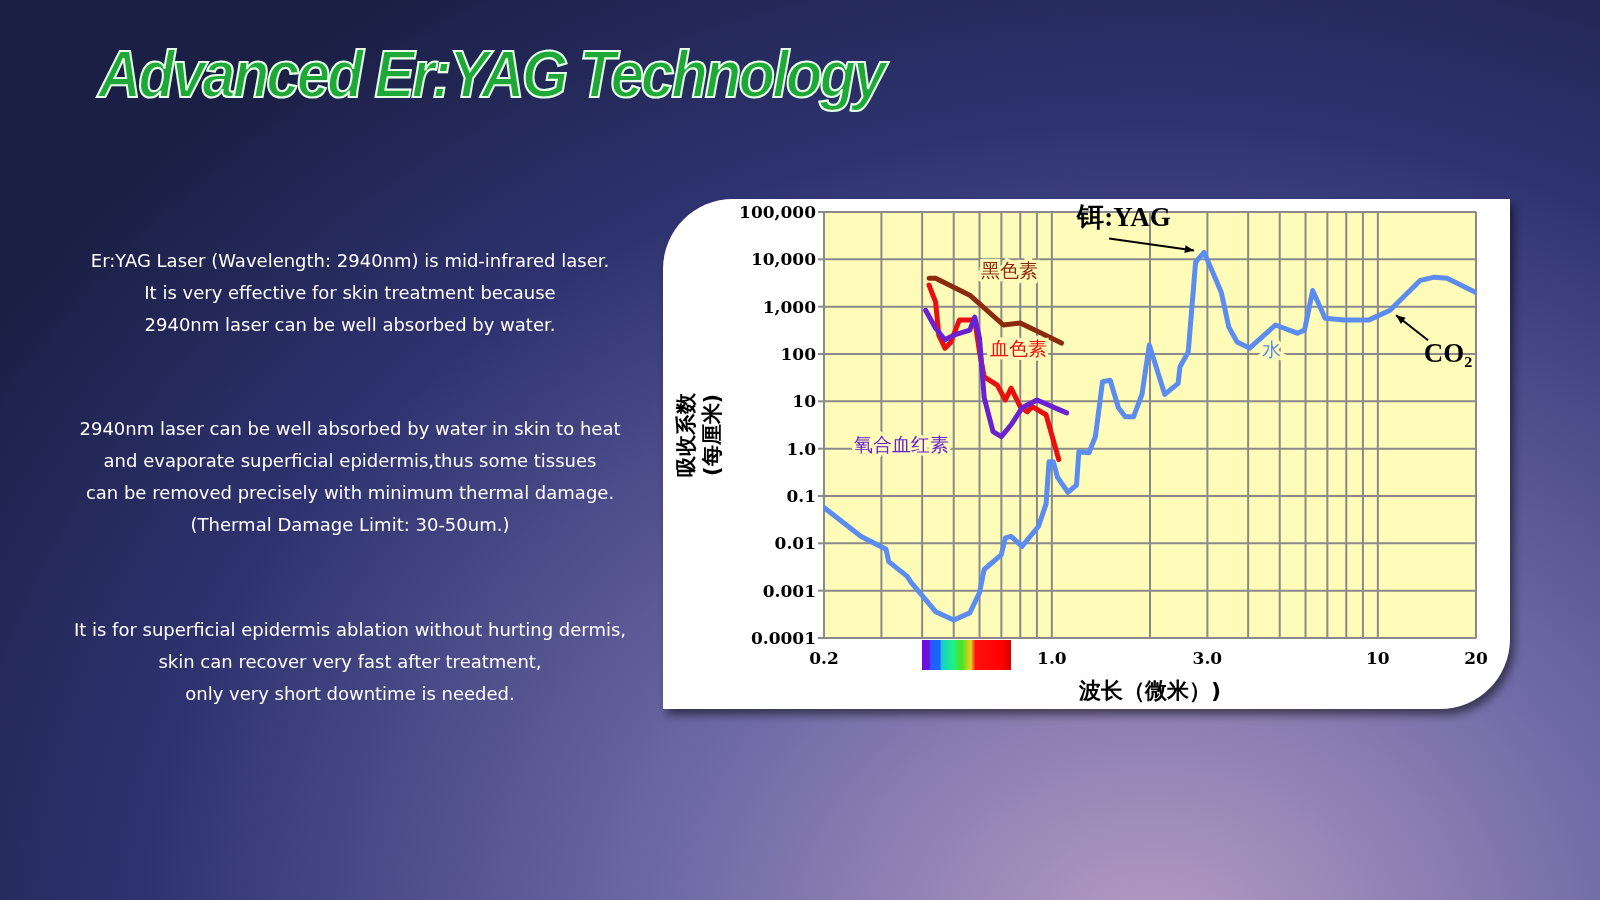 The image size is (1600, 900). I want to click on y-tick-label: 10, so click(804, 401).